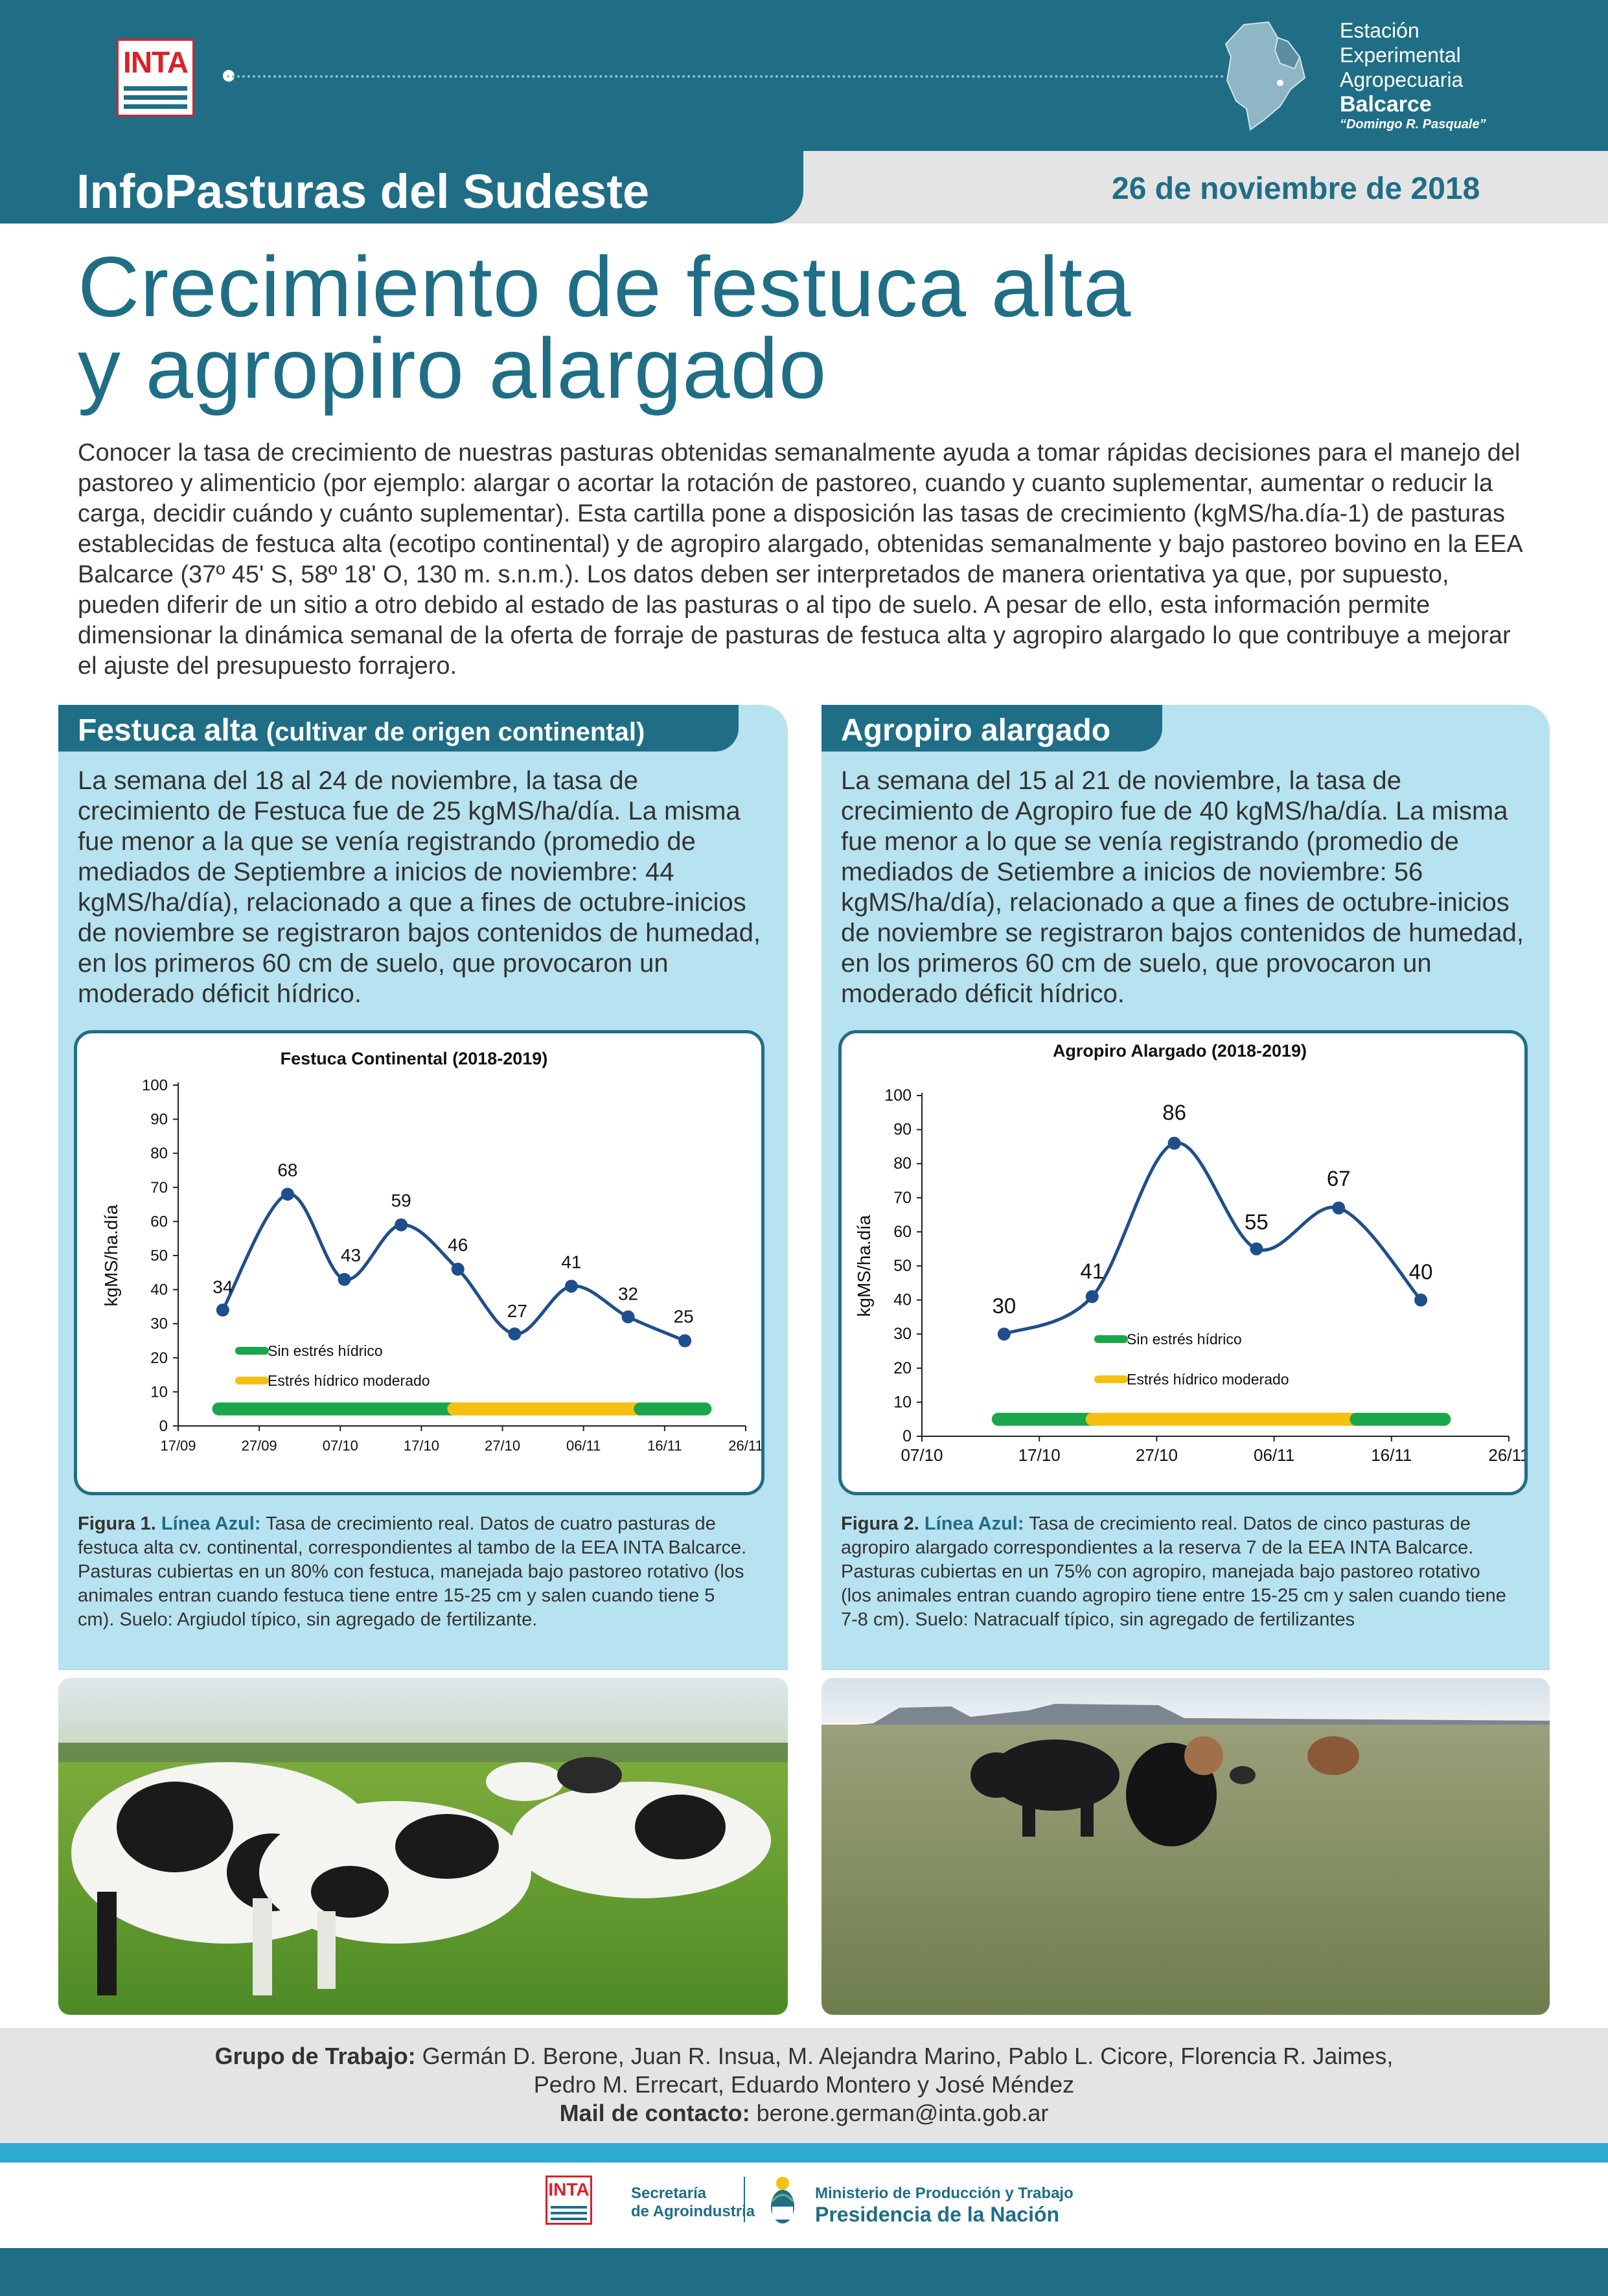  Describe the element at coordinates (168, 730) in the screenshot. I see `festuca-tab-title: Festuca alta` at that location.